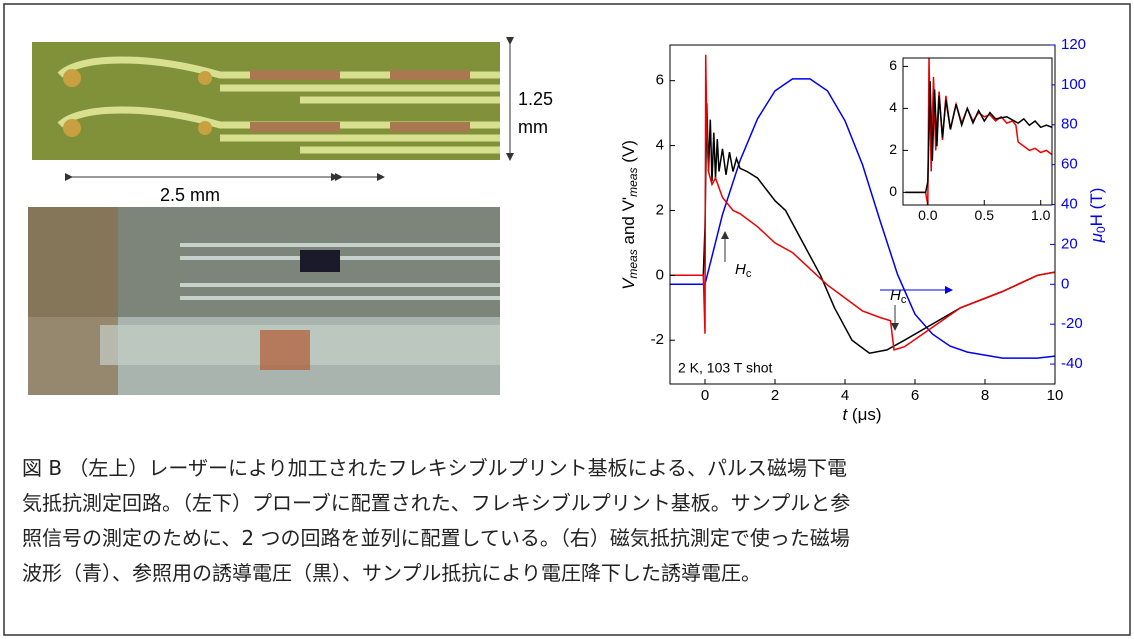 This screenshot has width=1134, height=639. What do you see at coordinates (705, 395) in the screenshot?
I see `x-tick-label: 0` at bounding box center [705, 395].